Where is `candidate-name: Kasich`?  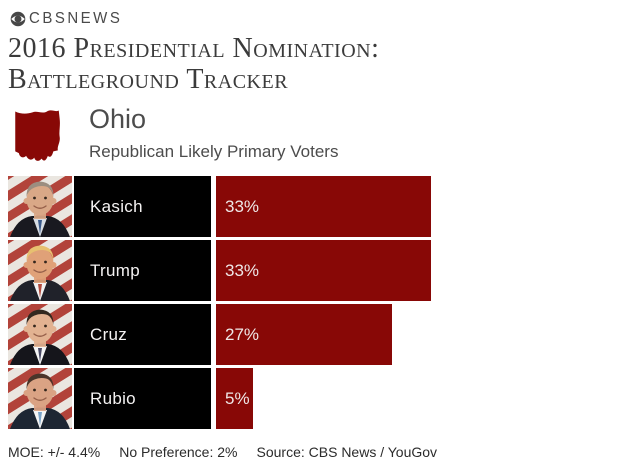
candidate-name: Kasich is located at coordinates (116, 206).